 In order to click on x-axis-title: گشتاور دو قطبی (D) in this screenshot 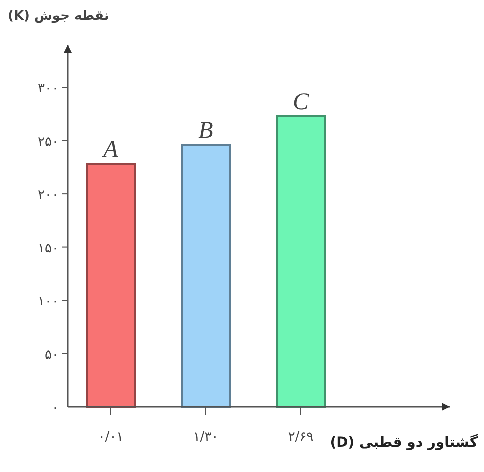, I will do `click(404, 442)`.